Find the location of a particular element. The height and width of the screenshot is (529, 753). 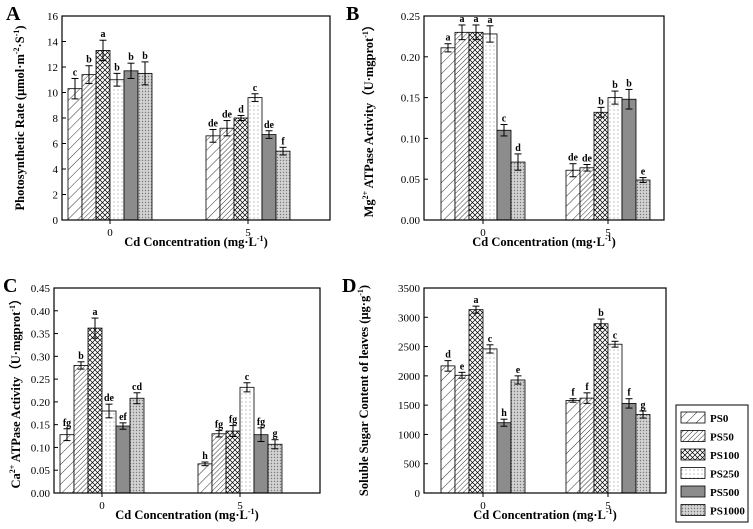

error-bar-ps500-cd0 is located at coordinates (131, 70).